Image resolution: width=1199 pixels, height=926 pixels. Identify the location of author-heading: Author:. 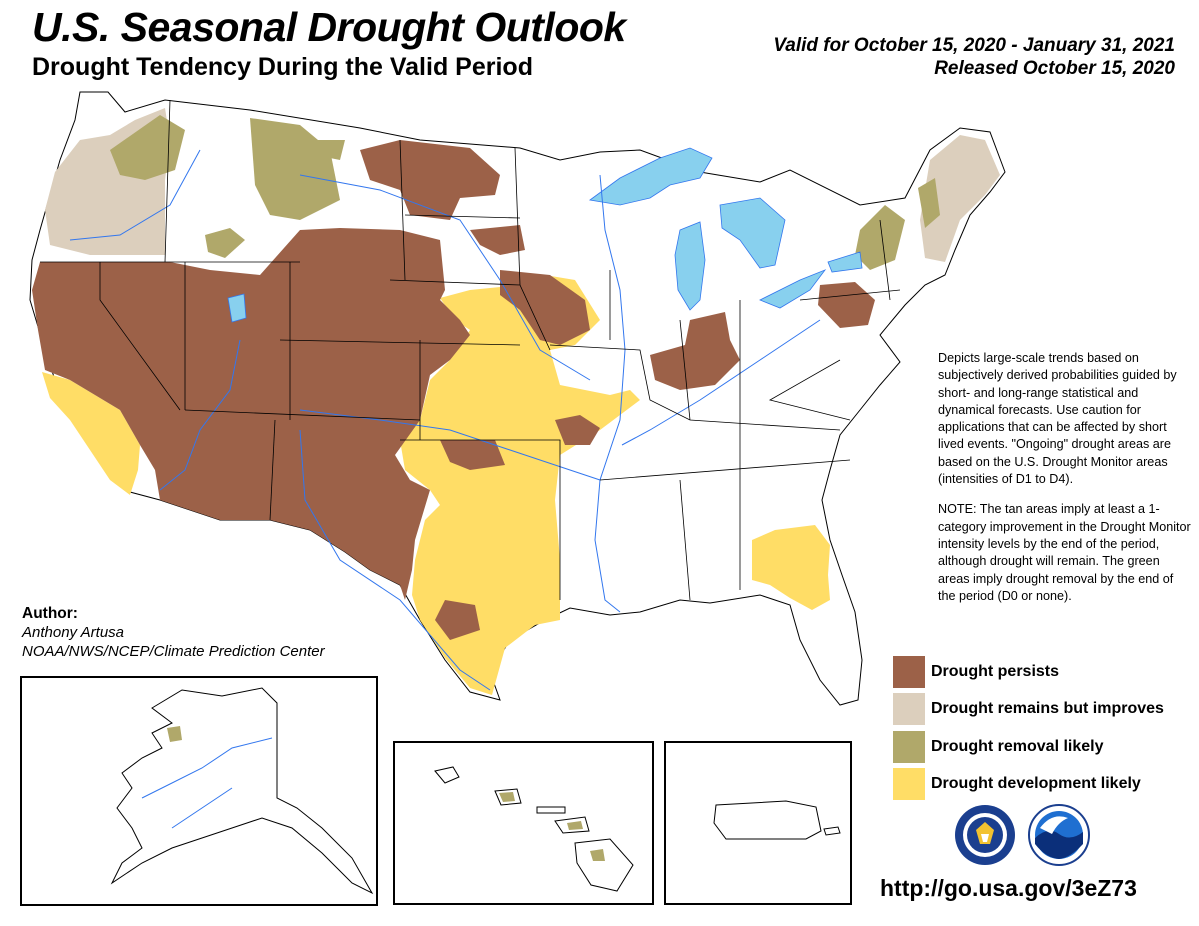
(50, 613).